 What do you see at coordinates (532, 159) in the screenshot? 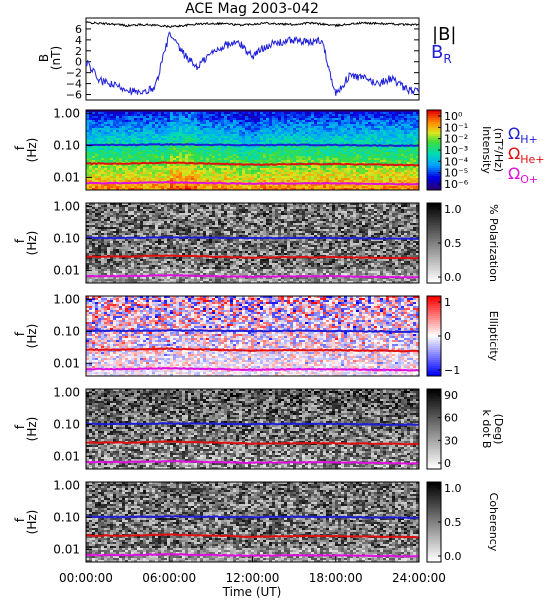
I see `legend-he-sub: He+` at bounding box center [532, 159].